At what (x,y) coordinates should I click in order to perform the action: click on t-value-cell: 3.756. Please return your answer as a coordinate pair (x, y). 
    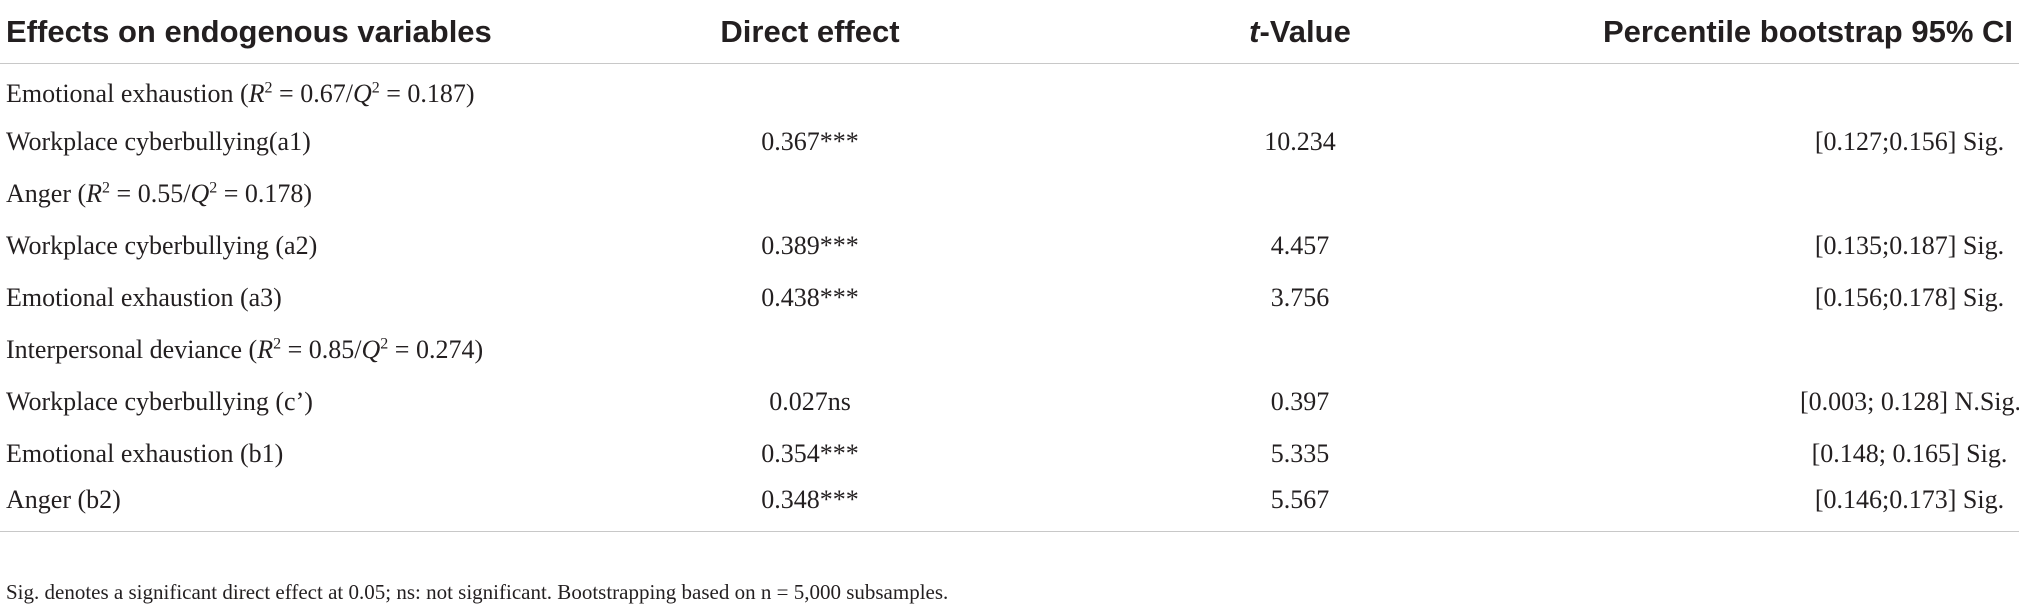
    Looking at the image, I should click on (1300, 297).